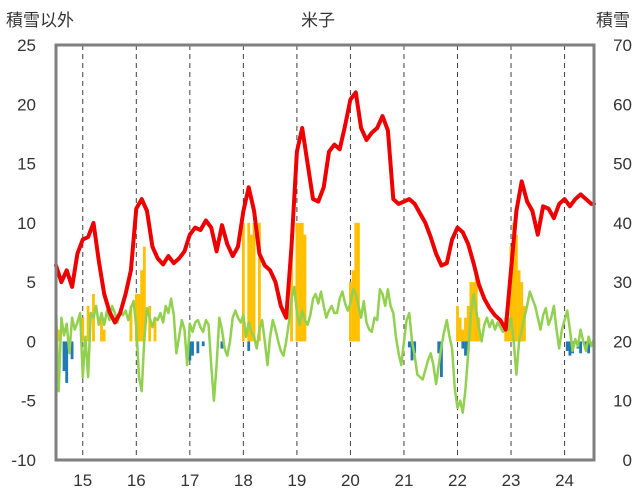 The width and height of the screenshot is (636, 501). What do you see at coordinates (28, 401) in the screenshot?
I see `left-tick-6: -5` at bounding box center [28, 401].